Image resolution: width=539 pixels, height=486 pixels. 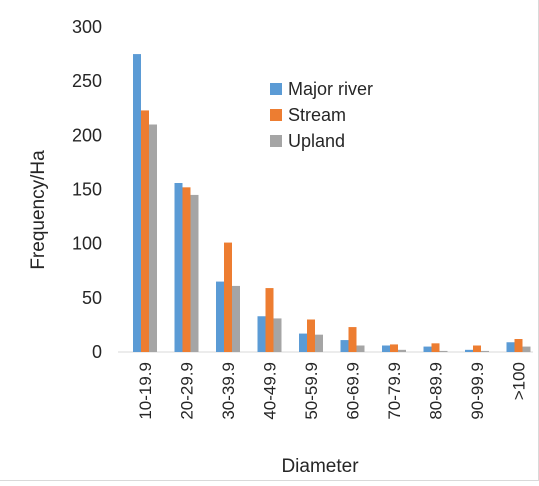 What do you see at coordinates (320, 466) in the screenshot?
I see `x-axis-title: Diameter` at bounding box center [320, 466].